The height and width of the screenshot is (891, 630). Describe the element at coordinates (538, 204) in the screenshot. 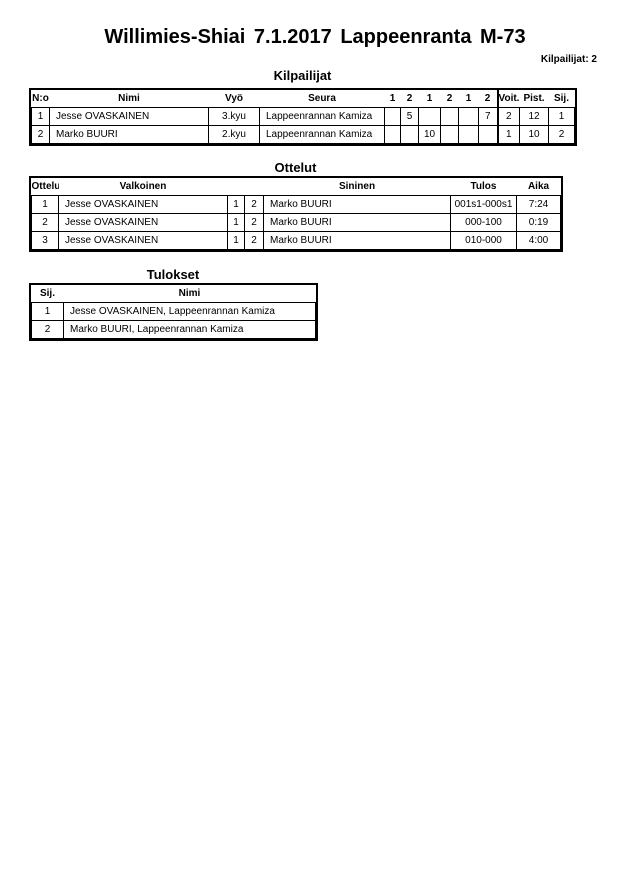

I see `table-cell: 7:24` at that location.